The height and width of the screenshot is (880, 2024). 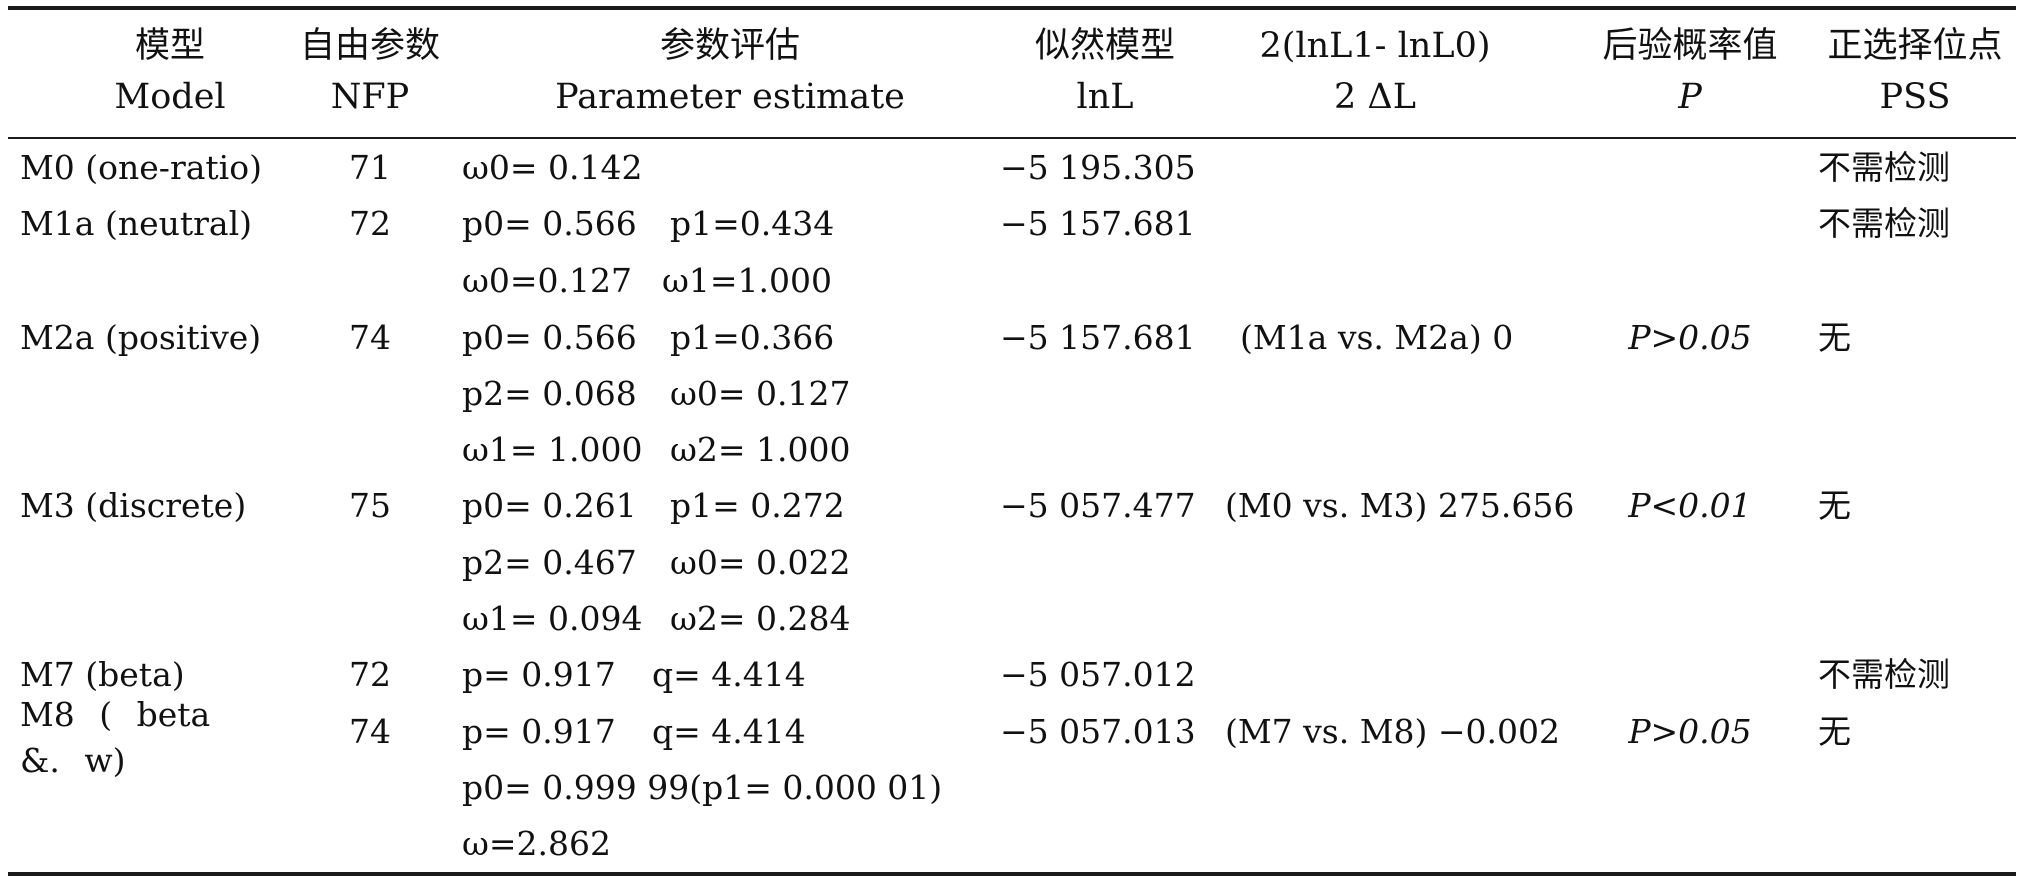 What do you see at coordinates (136, 223) in the screenshot?
I see `cell-model: M1a (neutral)` at bounding box center [136, 223].